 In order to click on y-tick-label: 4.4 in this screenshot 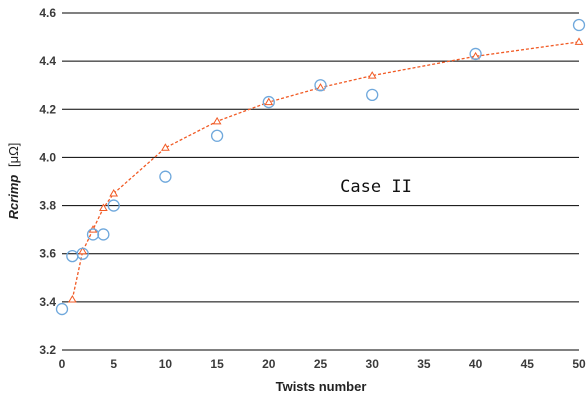, I will do `click(47, 61)`.